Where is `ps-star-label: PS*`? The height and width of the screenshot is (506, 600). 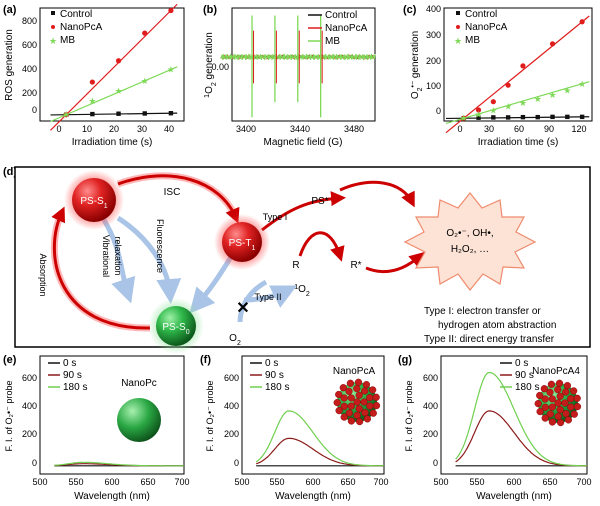 ps-star-label: PS* is located at coordinates (319, 201).